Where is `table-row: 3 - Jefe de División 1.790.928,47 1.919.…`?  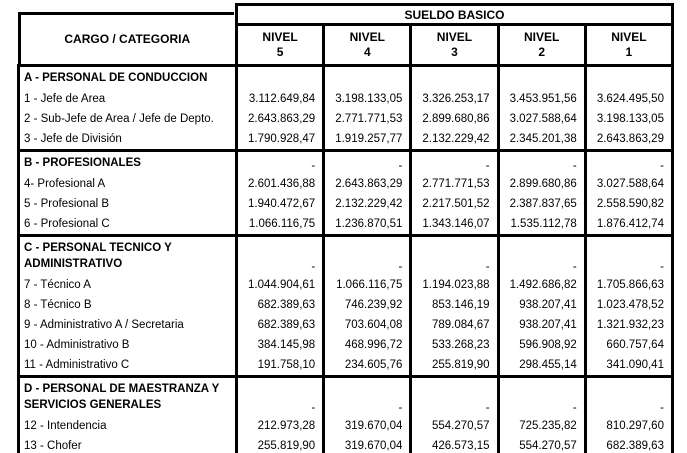
table-row: 3 - Jefe de División 1.790.928,47 1.919.… is located at coordinates (345, 139).